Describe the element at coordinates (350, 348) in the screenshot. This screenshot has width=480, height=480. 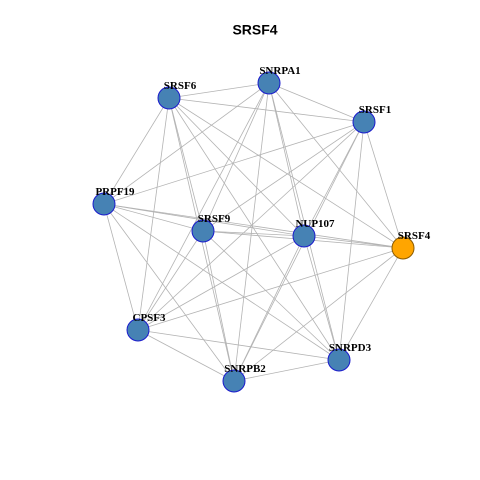
I see `node-label: SNRPD3` at that location.